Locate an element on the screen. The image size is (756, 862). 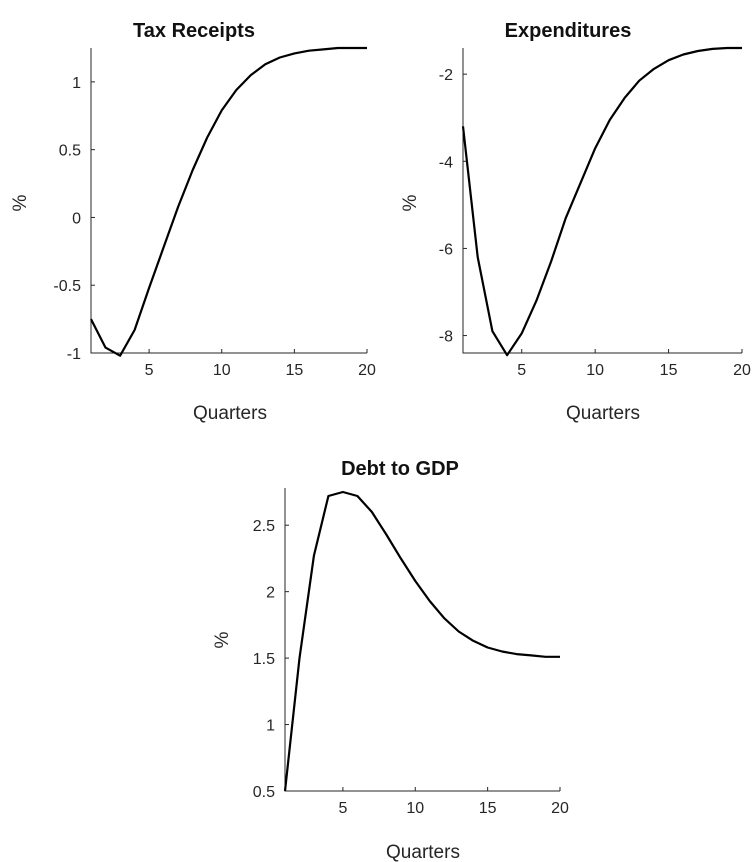
y-tick-label: -8 is located at coordinates (446, 337).